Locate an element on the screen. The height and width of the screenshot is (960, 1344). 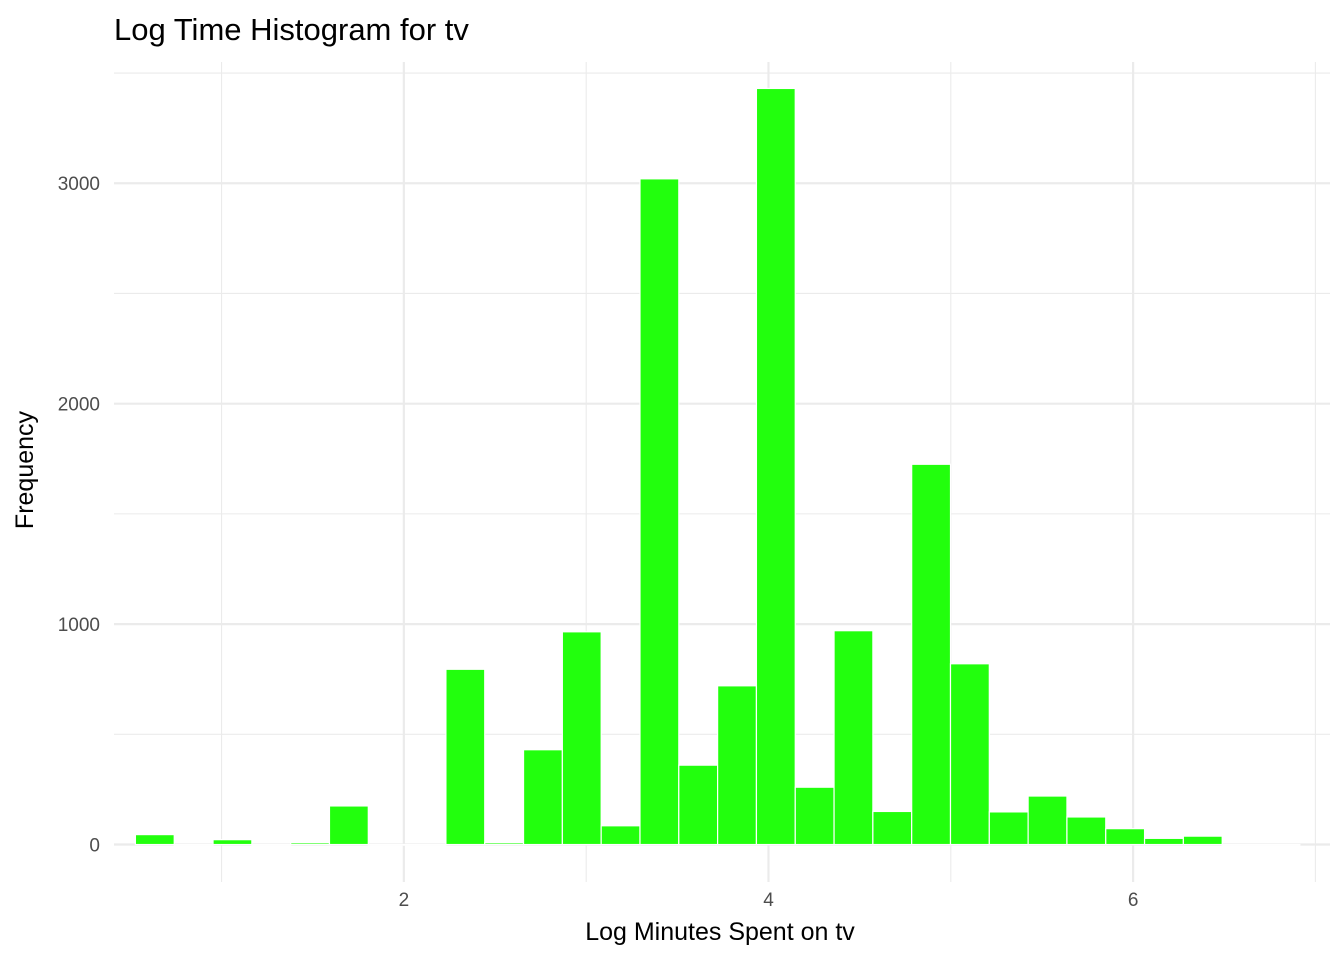
y-axis-ticks: 0 1000 2000 3000 is located at coordinates (79, 515).